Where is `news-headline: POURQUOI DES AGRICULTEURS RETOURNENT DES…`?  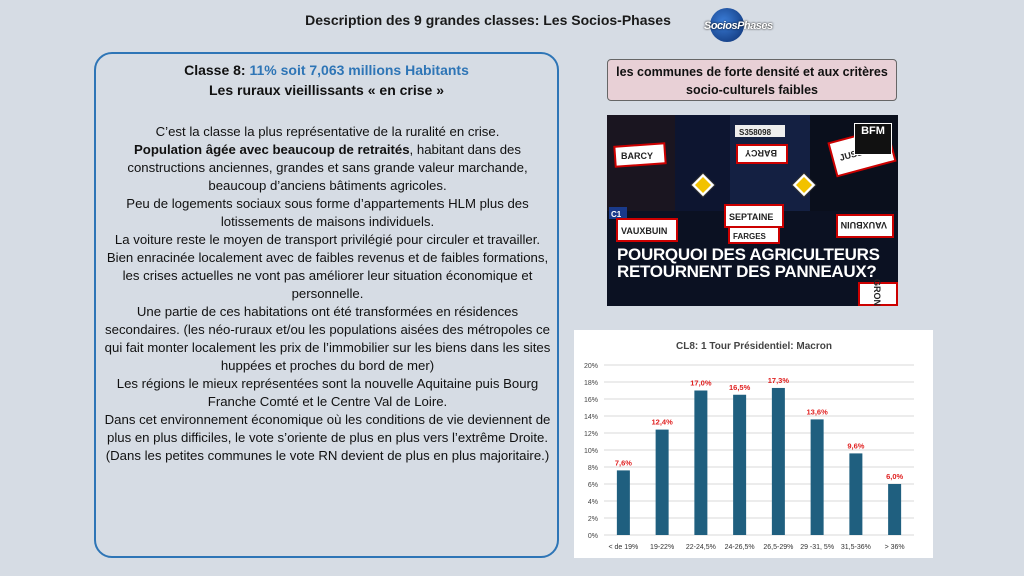
news-headline: POURQUOI DES AGRICULTEURS RETOURNENT DES… is located at coordinates (748, 263).